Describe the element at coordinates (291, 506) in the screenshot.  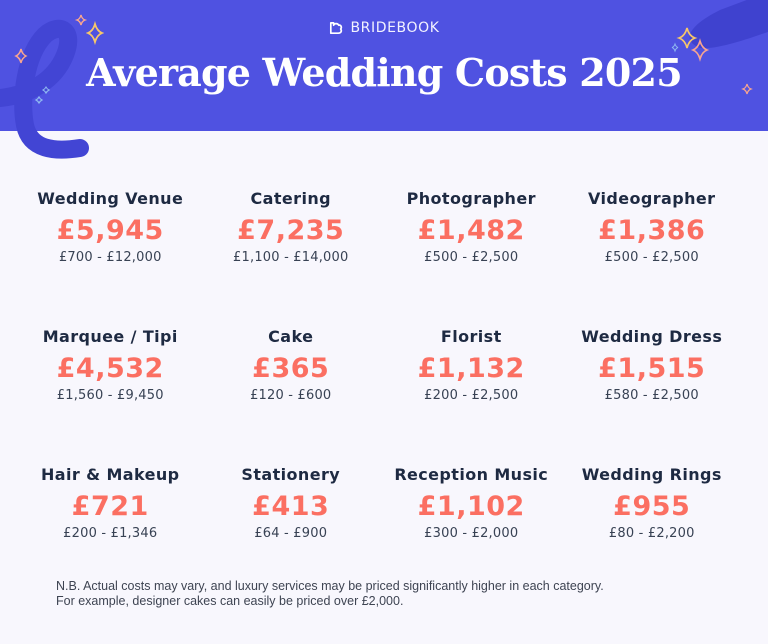
I see `average-price: £413` at that location.